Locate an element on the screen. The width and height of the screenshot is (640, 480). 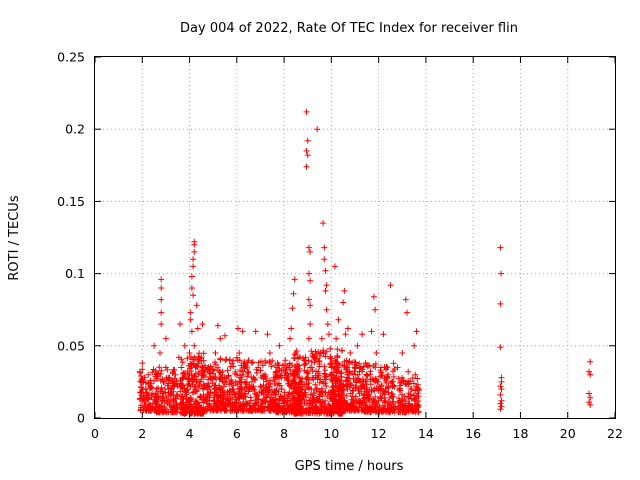
x-tick-label: 2 is located at coordinates (142, 433).